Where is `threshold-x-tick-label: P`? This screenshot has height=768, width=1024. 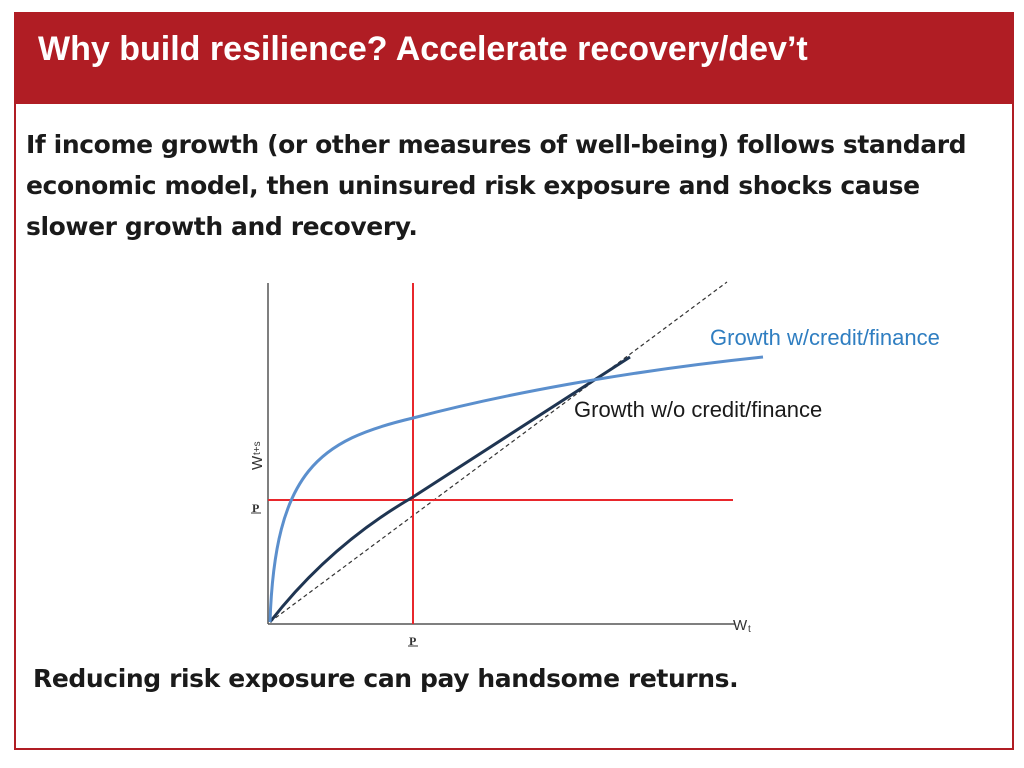
threshold-x-tick-label: P is located at coordinates (412, 641).